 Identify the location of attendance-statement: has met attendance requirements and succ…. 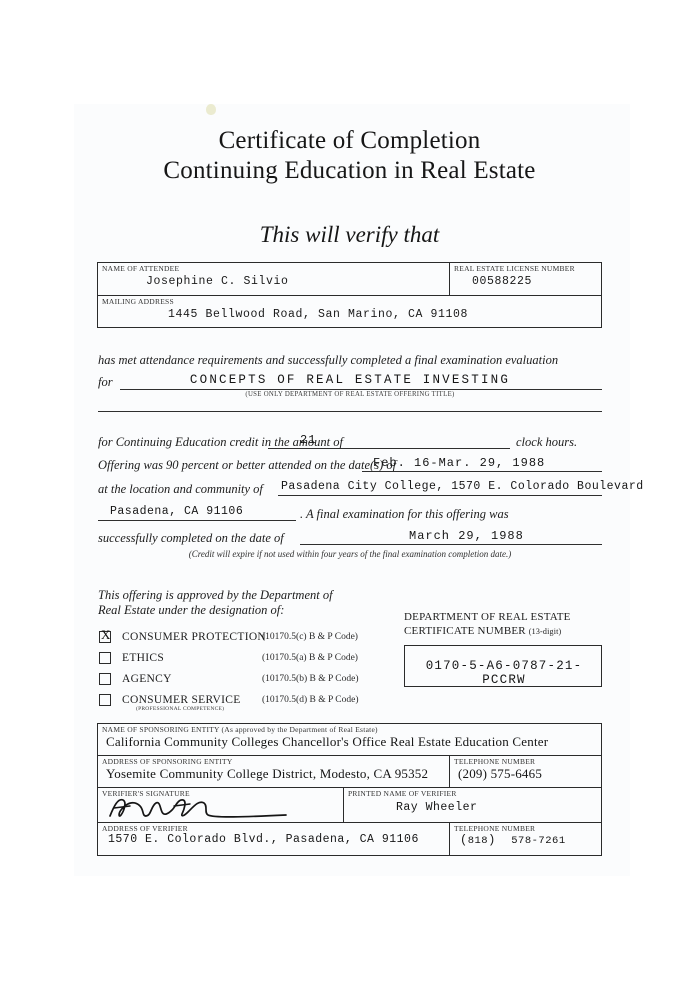
(328, 360).